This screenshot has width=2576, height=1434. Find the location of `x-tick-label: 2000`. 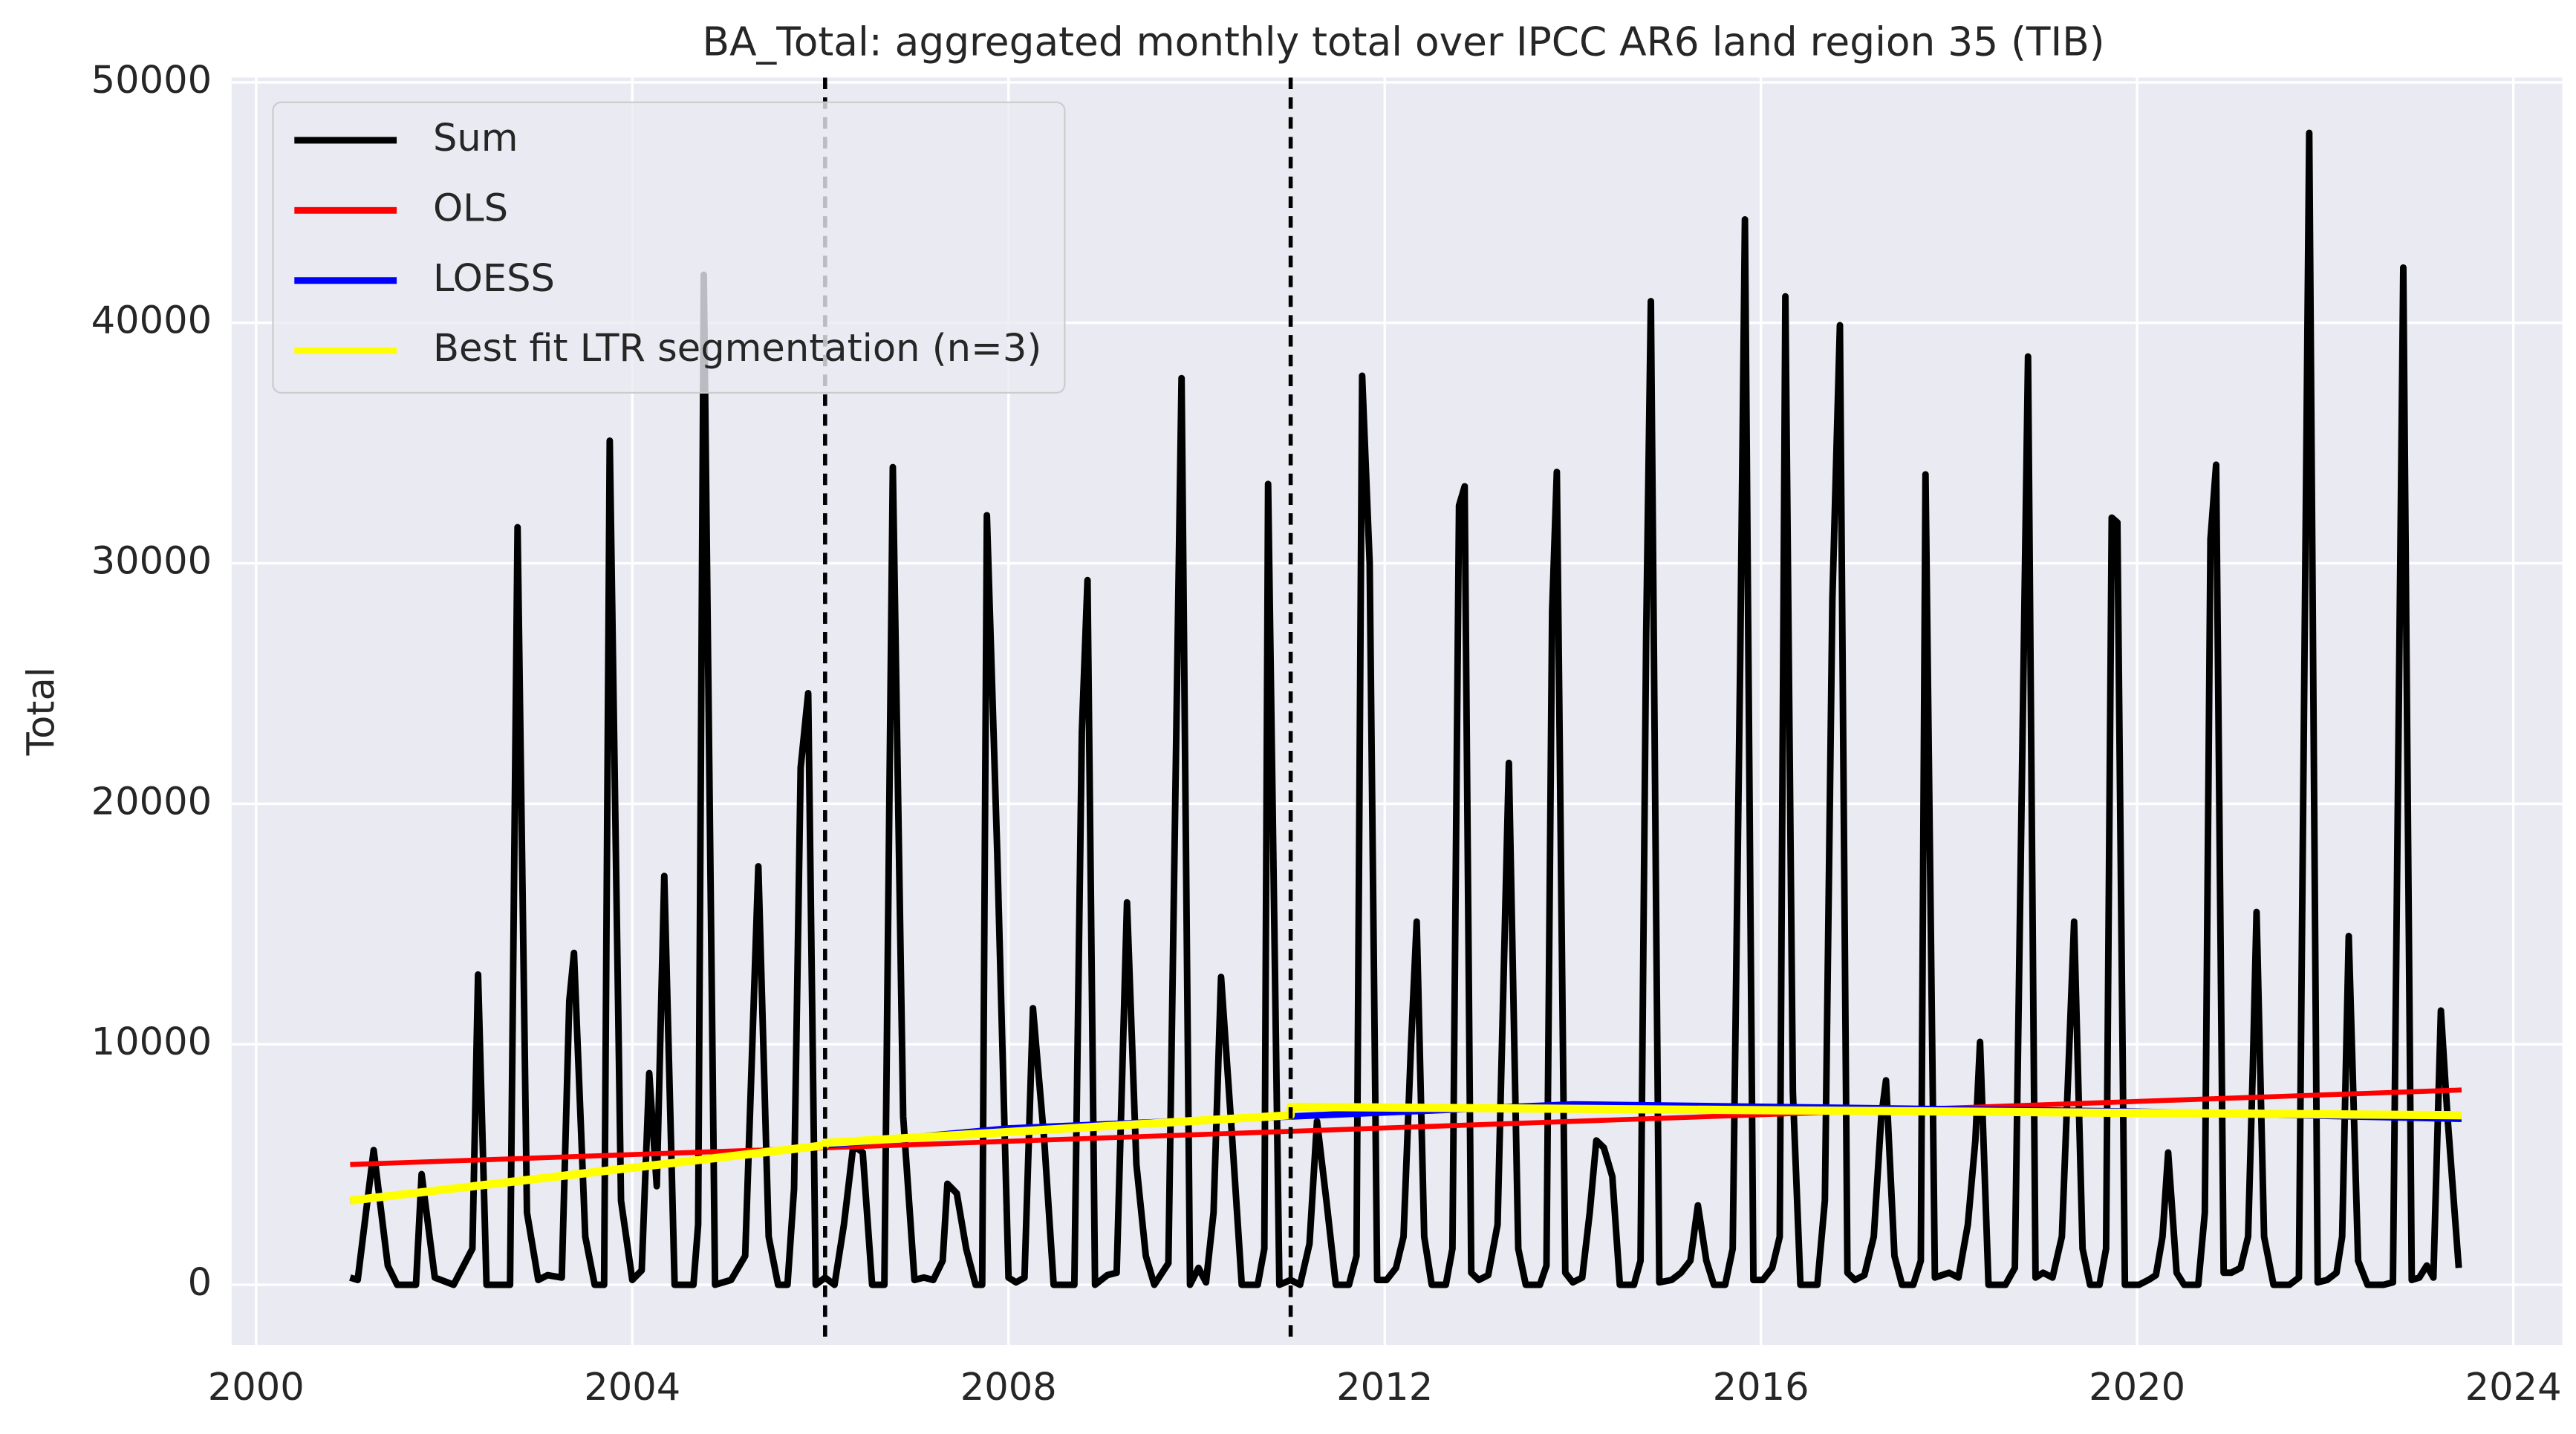

x-tick-label: 2000 is located at coordinates (256, 1387).